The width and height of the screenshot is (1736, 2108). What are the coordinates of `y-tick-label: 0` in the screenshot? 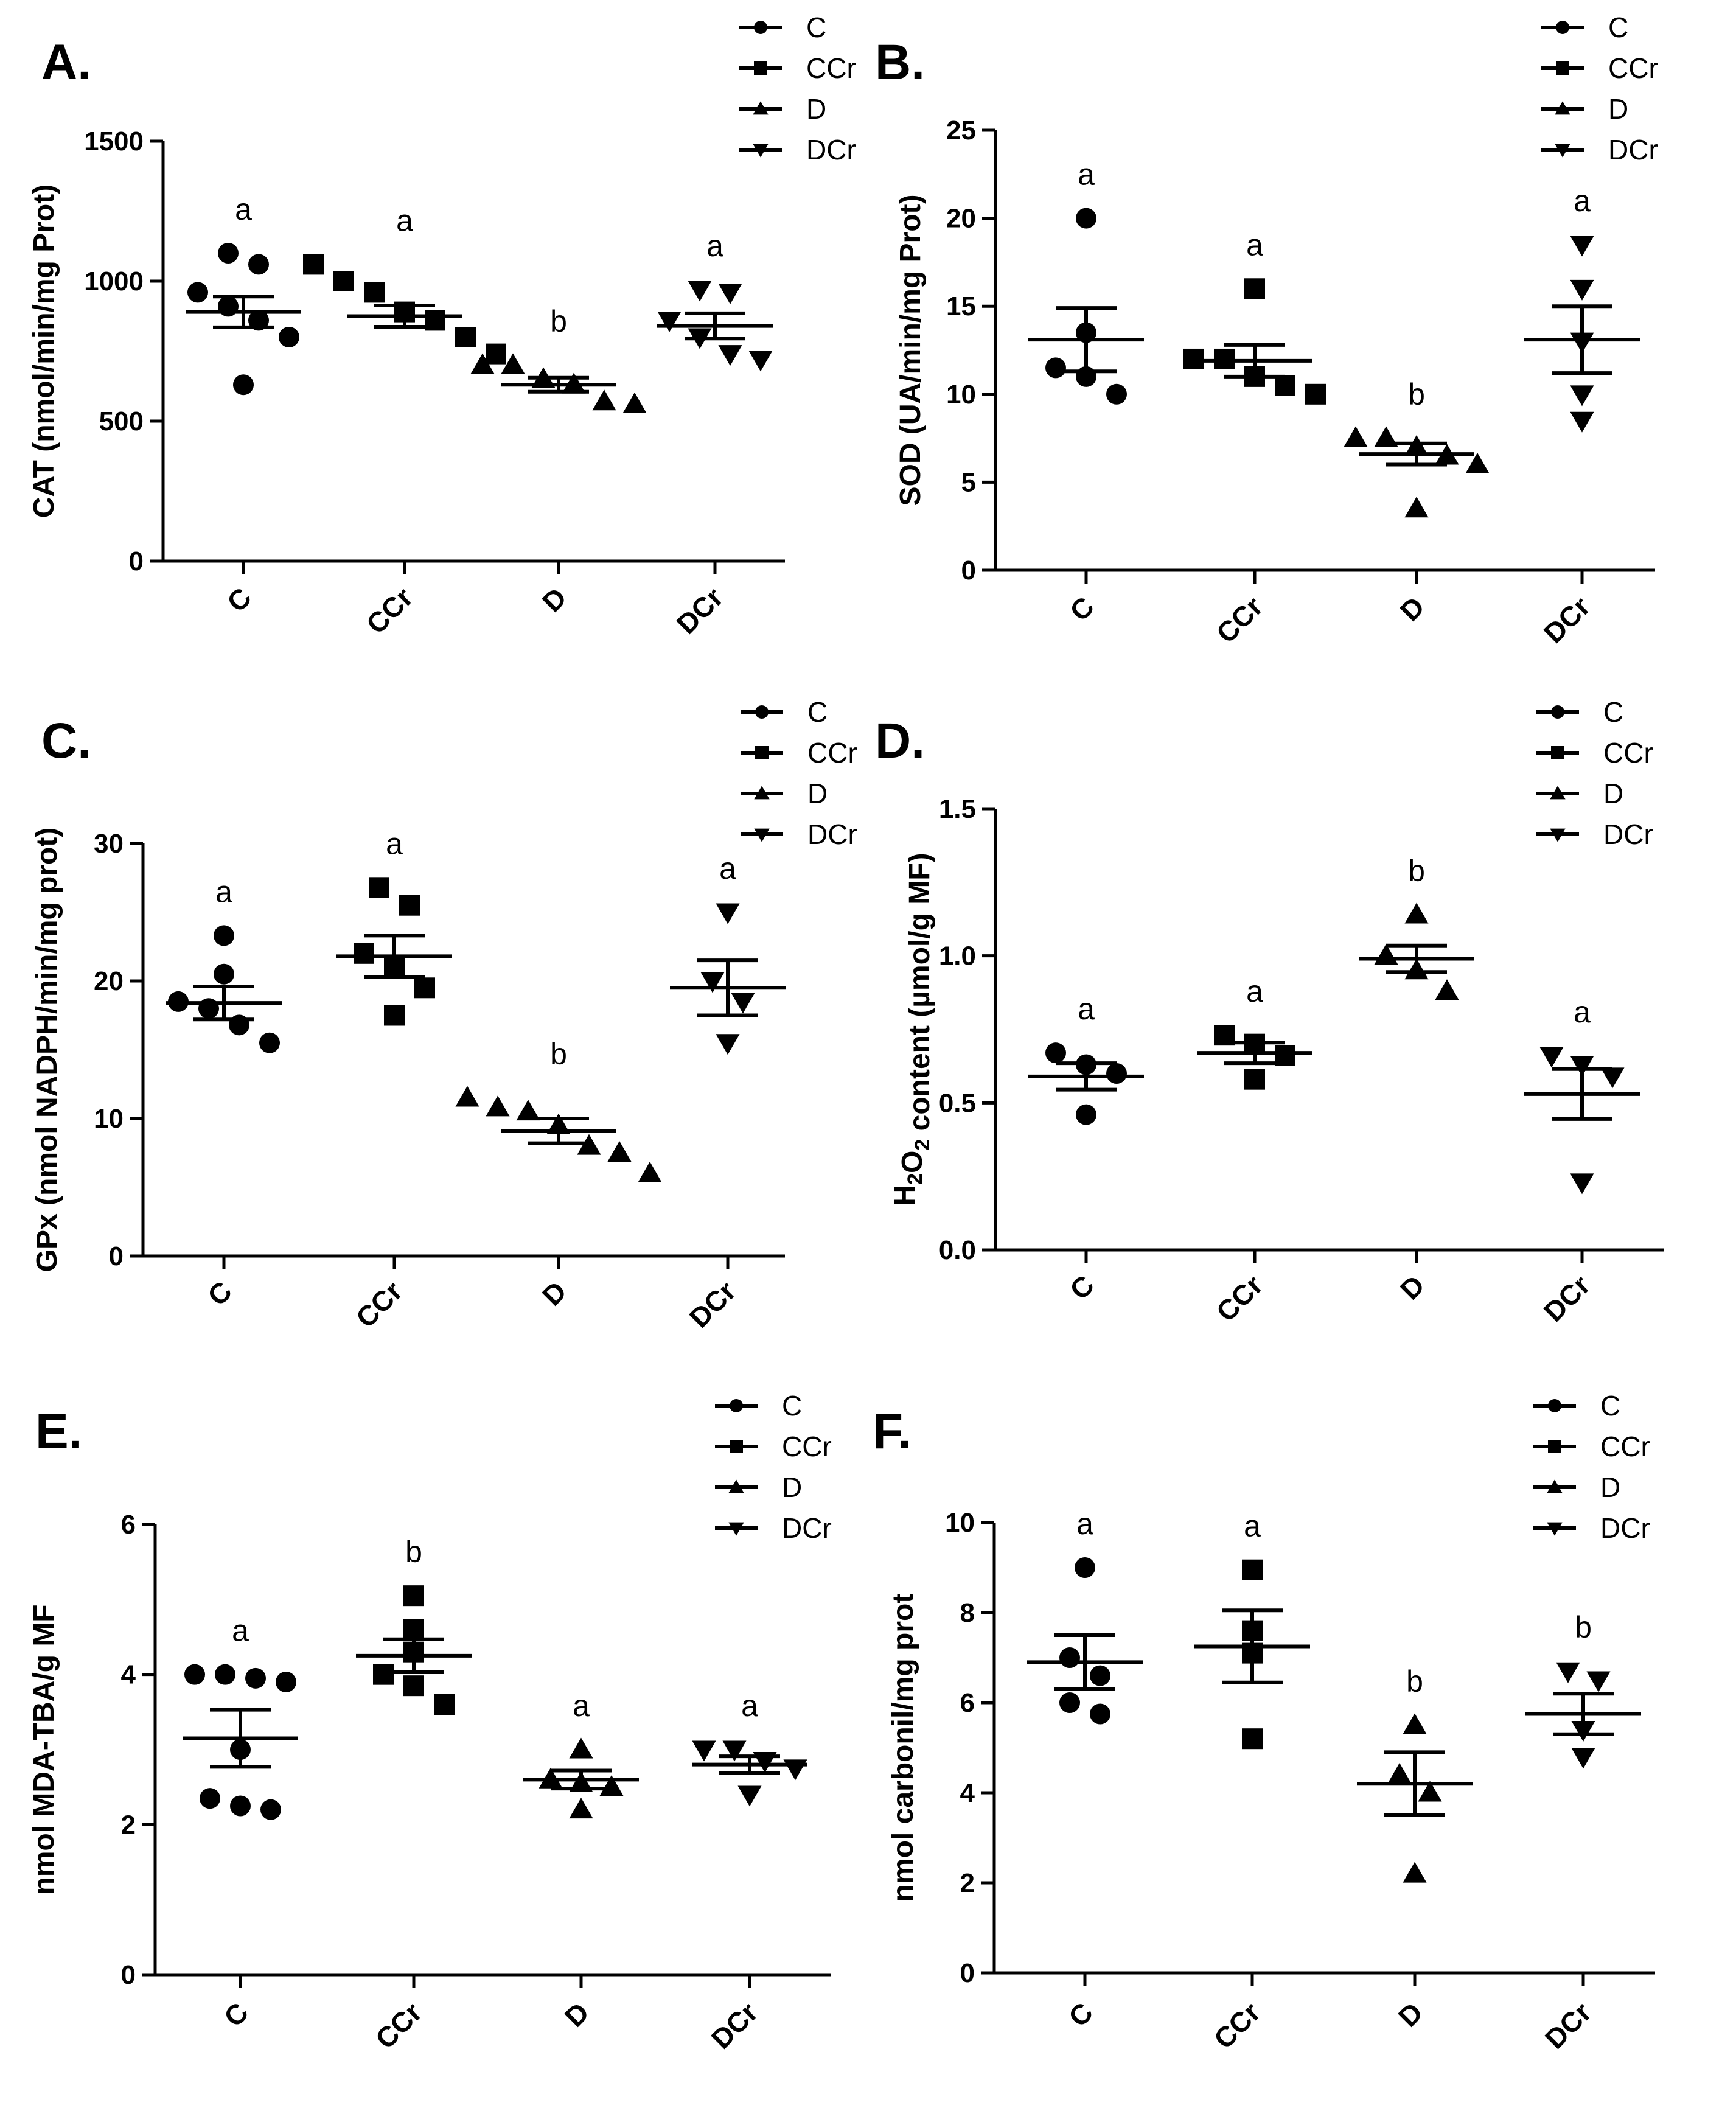 It's located at (136, 561).